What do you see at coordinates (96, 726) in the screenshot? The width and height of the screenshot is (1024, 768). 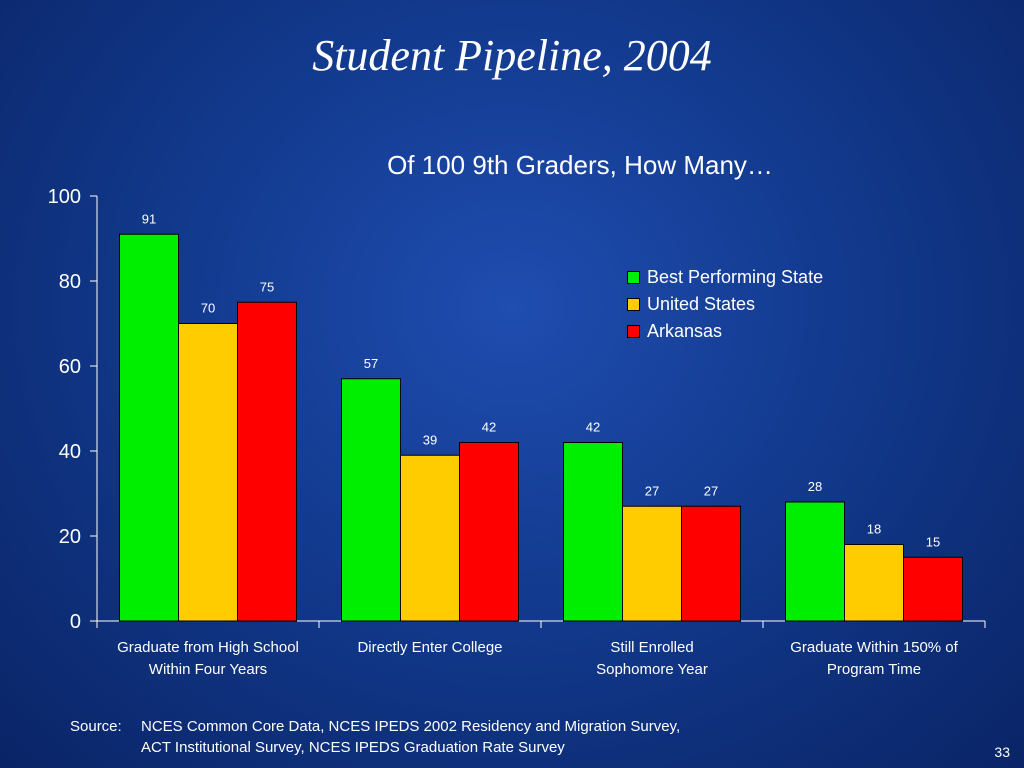 I see `source-label: Source:` at bounding box center [96, 726].